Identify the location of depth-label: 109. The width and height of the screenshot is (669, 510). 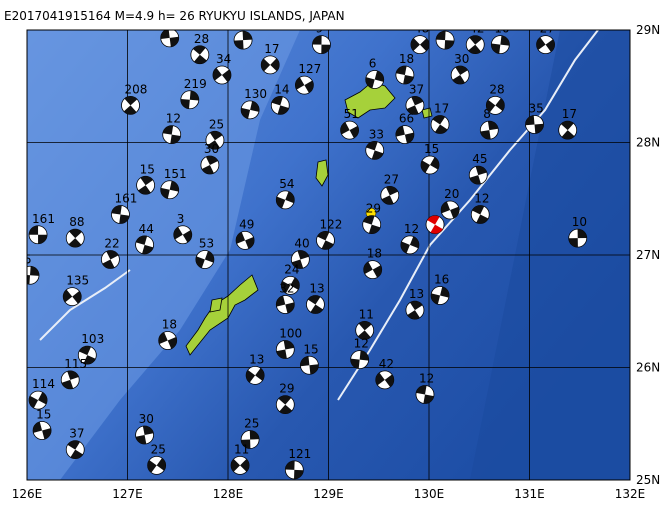
(248, 24).